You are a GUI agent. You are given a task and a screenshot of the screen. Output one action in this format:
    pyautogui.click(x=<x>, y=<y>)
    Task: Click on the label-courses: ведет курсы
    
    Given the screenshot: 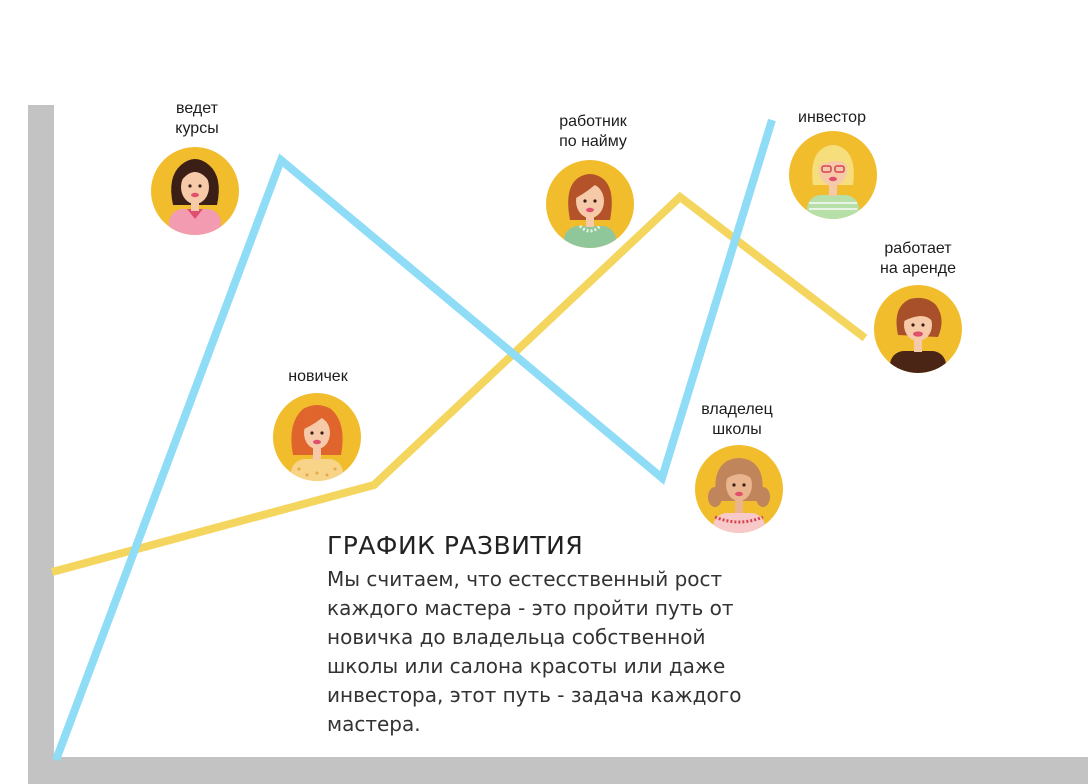 What is the action you would take?
    pyautogui.click(x=197, y=118)
    